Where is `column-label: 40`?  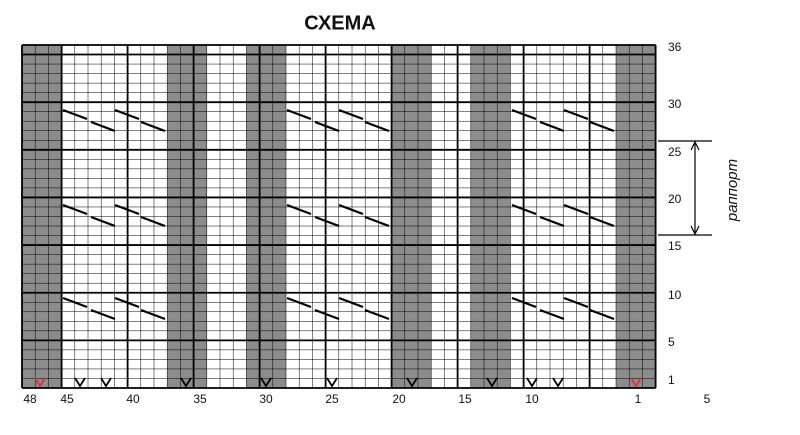 column-label: 40 is located at coordinates (133, 399).